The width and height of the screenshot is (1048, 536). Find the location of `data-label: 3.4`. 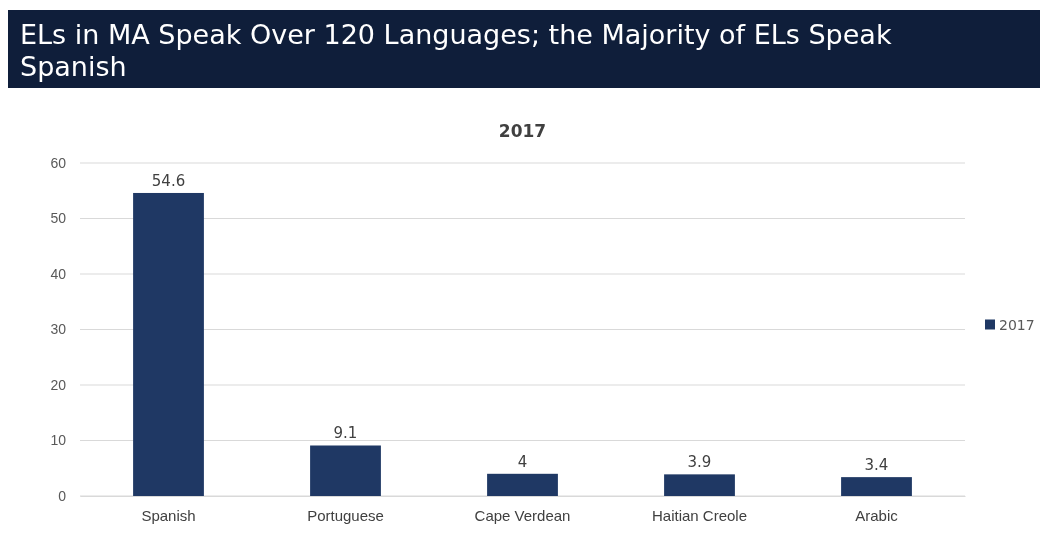

data-label: 3.4 is located at coordinates (876, 465).